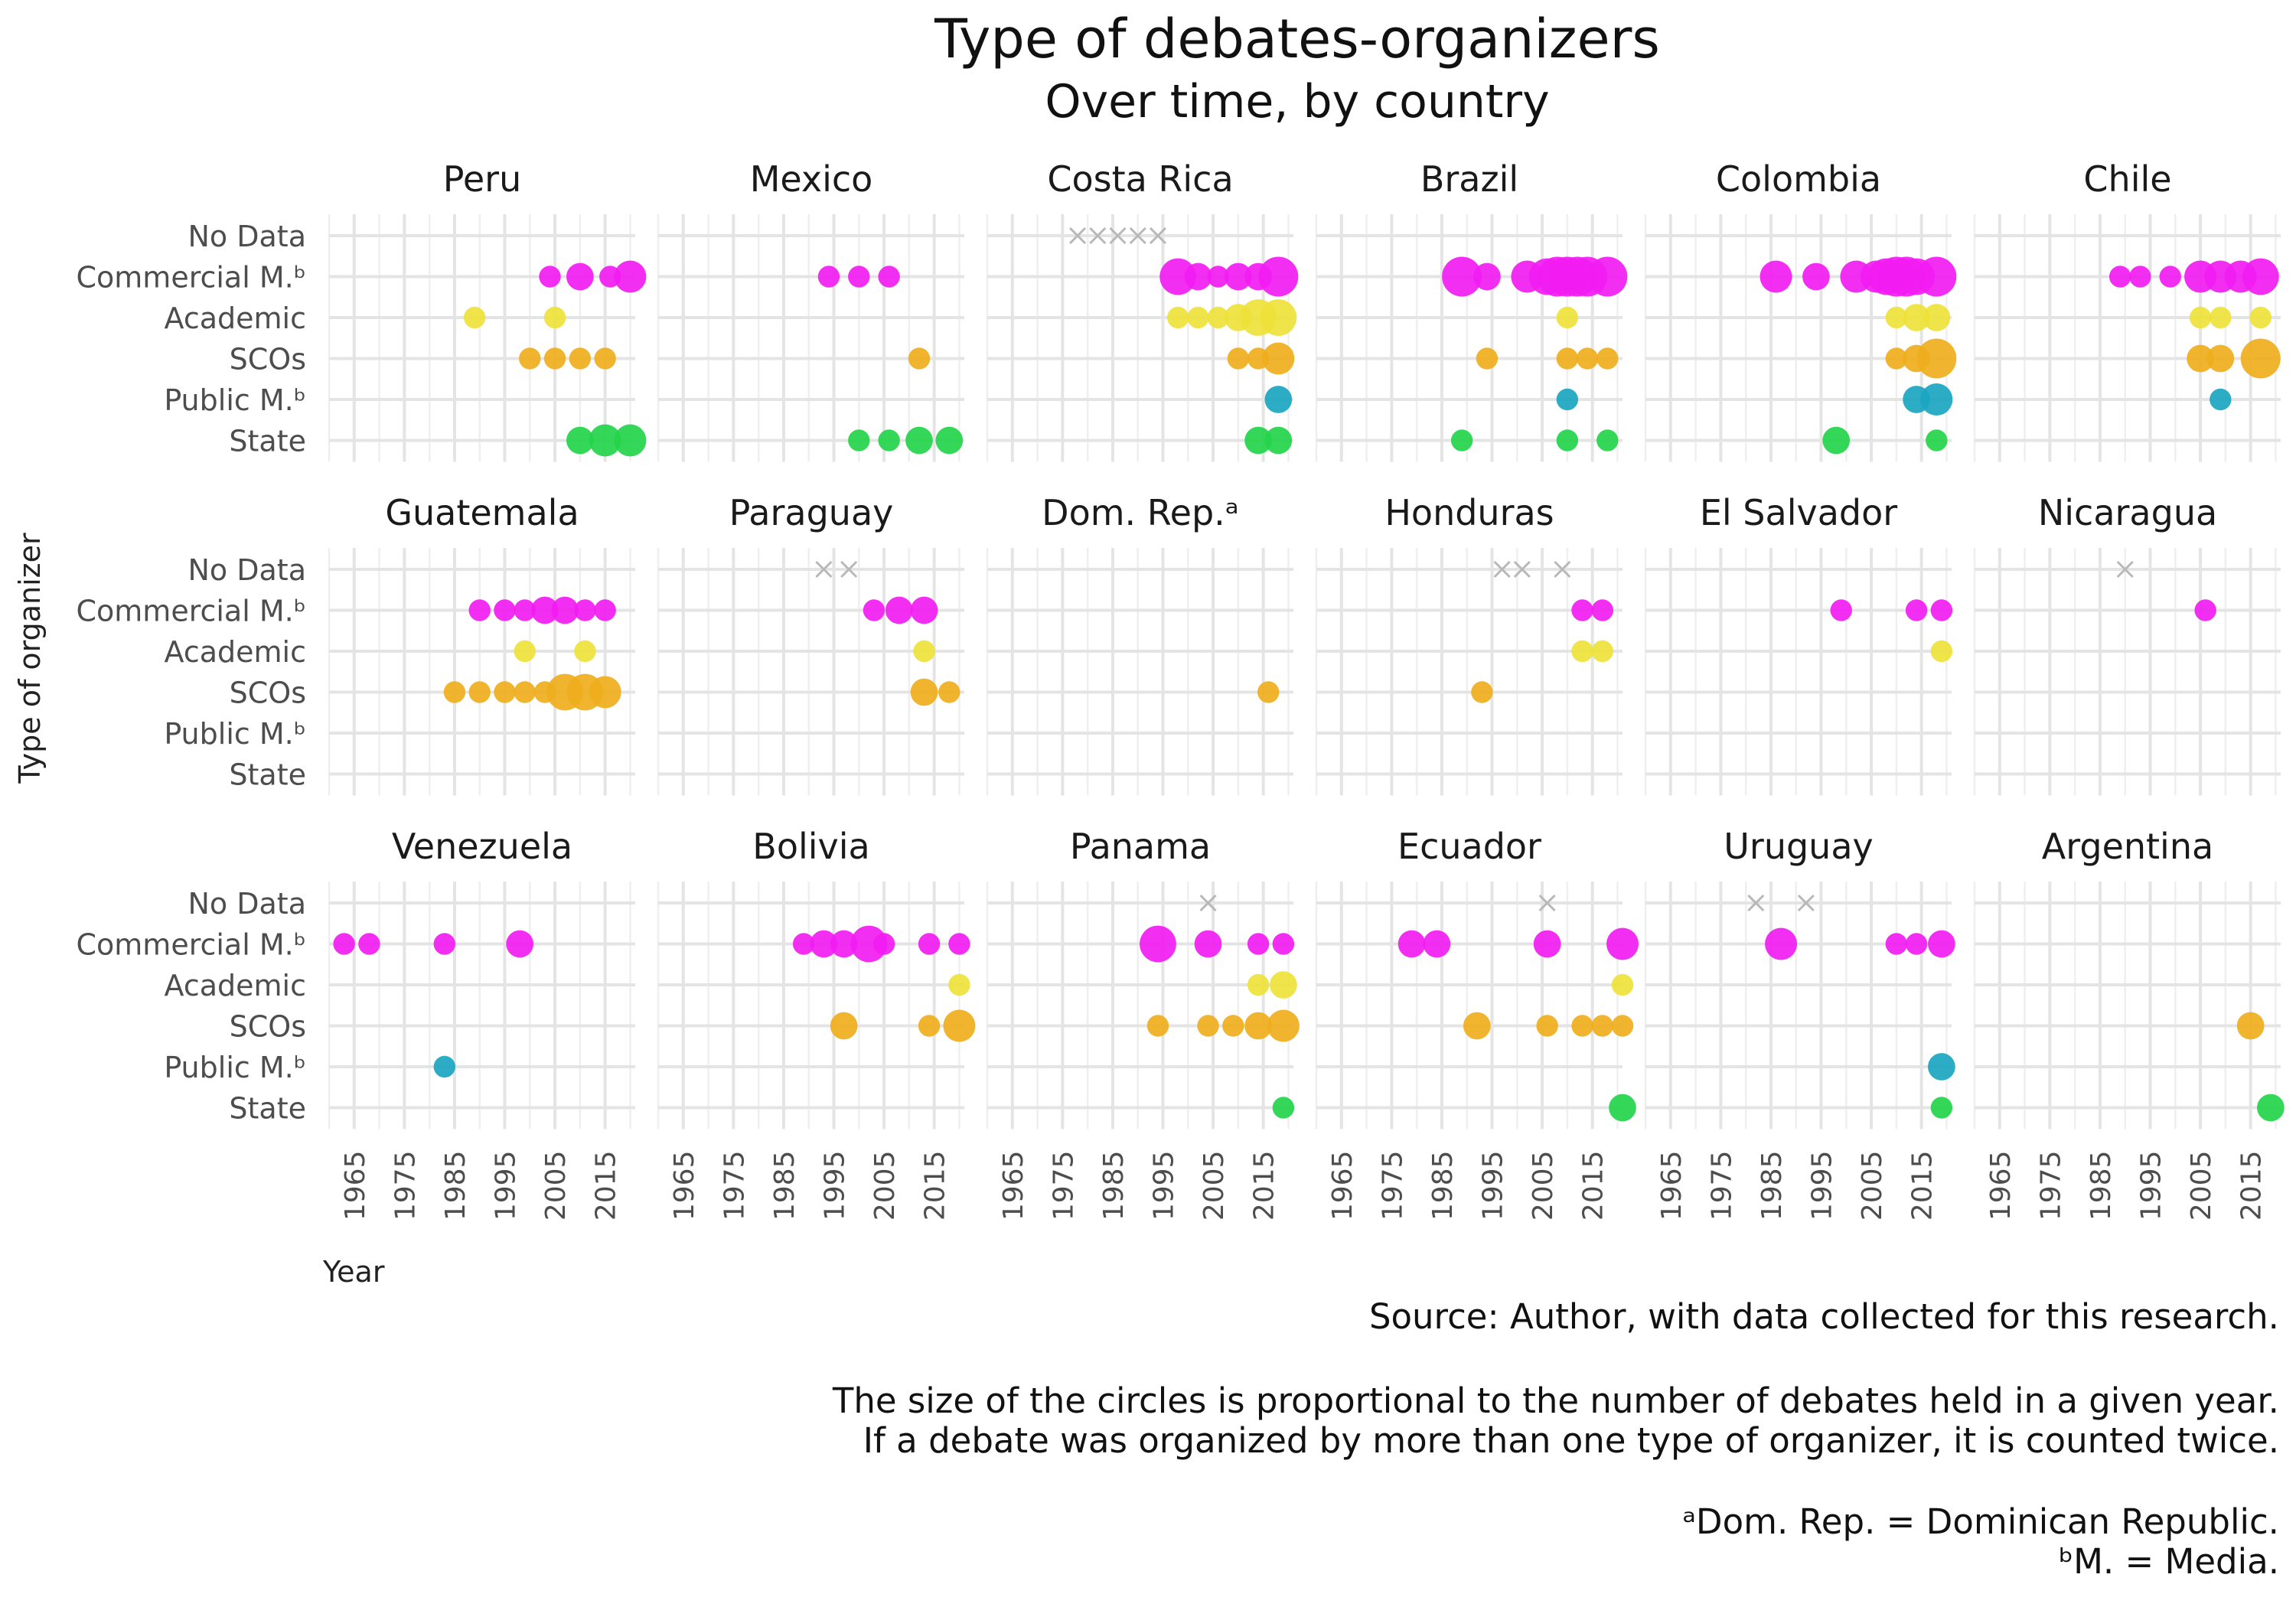  I want to click on footnote-a: ᵃDom. Rep. = Dominican Republic., so click(1980, 1521).